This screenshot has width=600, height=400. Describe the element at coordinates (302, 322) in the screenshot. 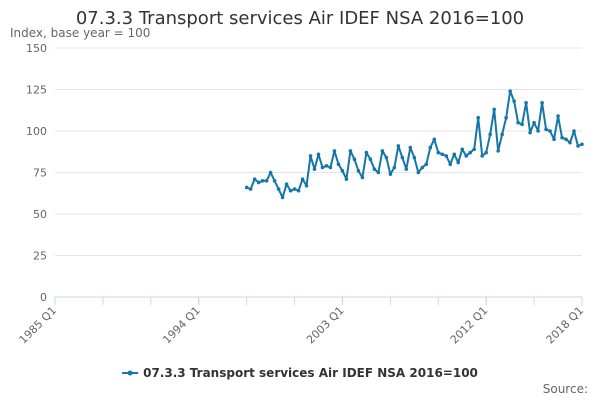

I see `x-axis-ticks: 1985 Q1 1994 Q1 2003 Q1 2012 Q1 2018 Q1` at that location.